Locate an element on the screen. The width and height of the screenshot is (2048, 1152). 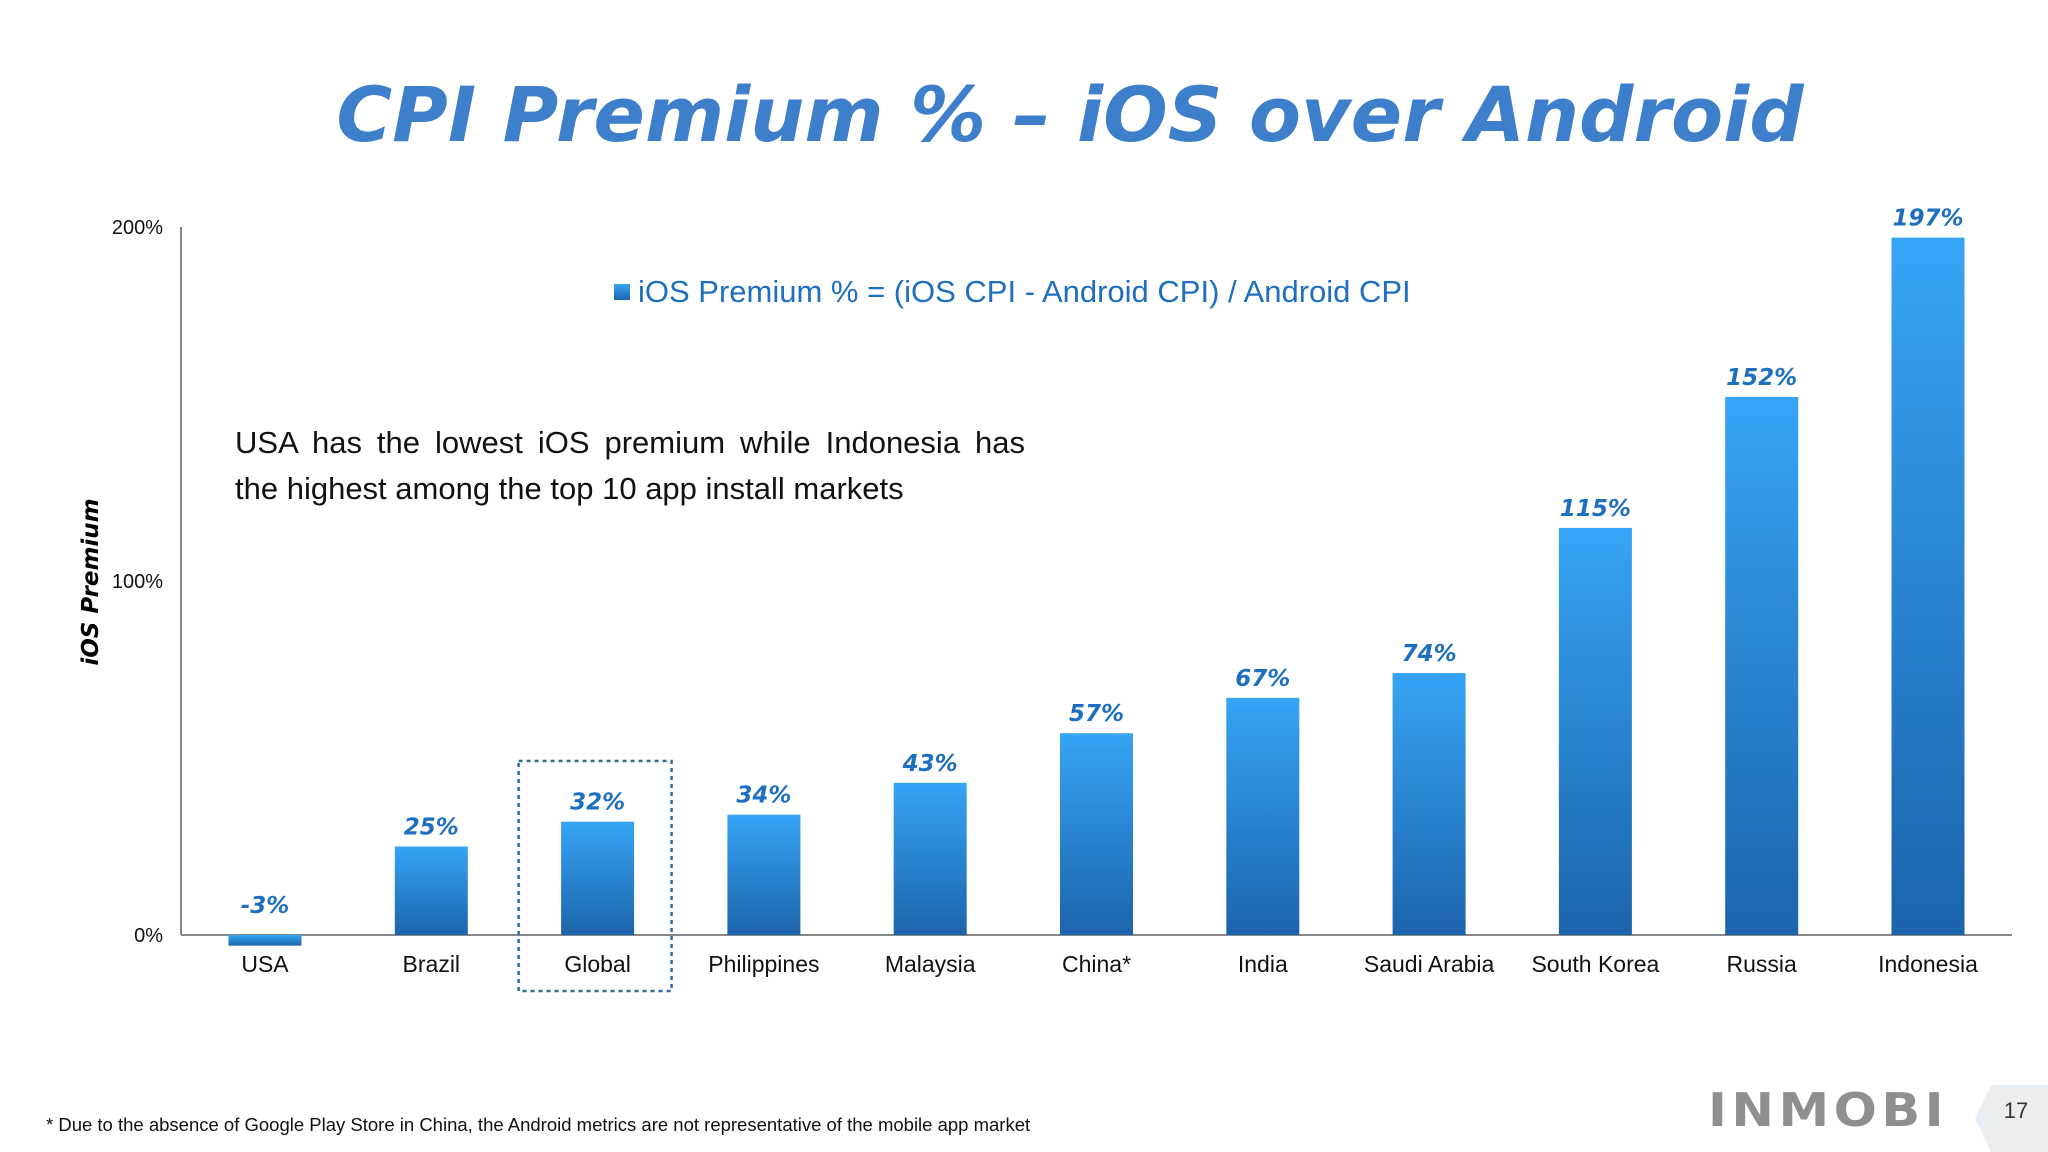
y-axis-title: iOS Premium is located at coordinates (91, 581).